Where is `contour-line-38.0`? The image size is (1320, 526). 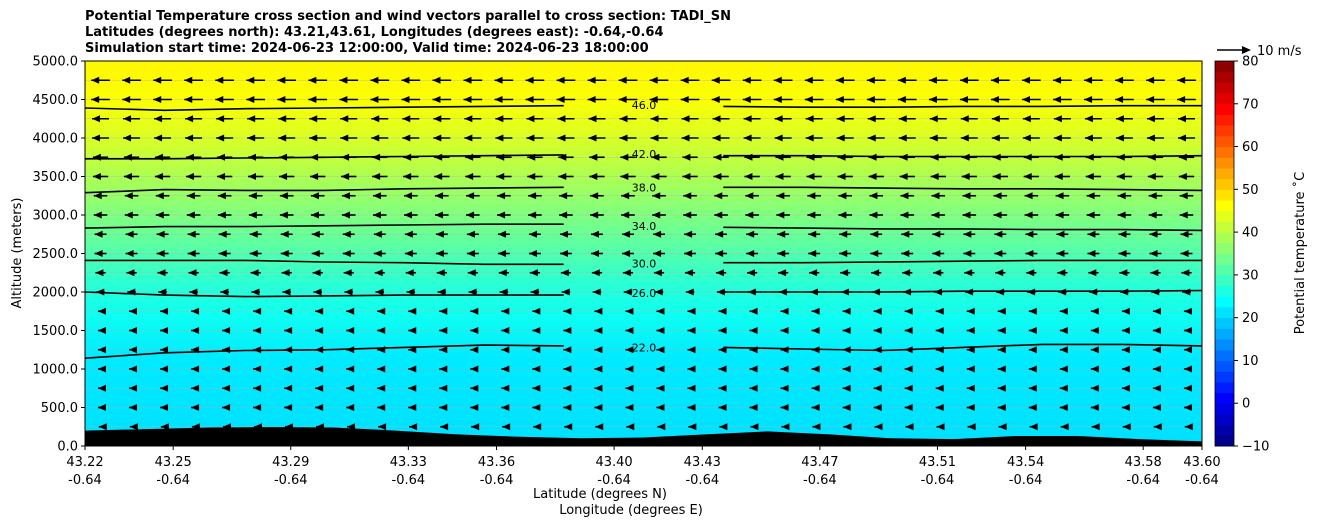
contour-line-38.0 is located at coordinates (324, 190).